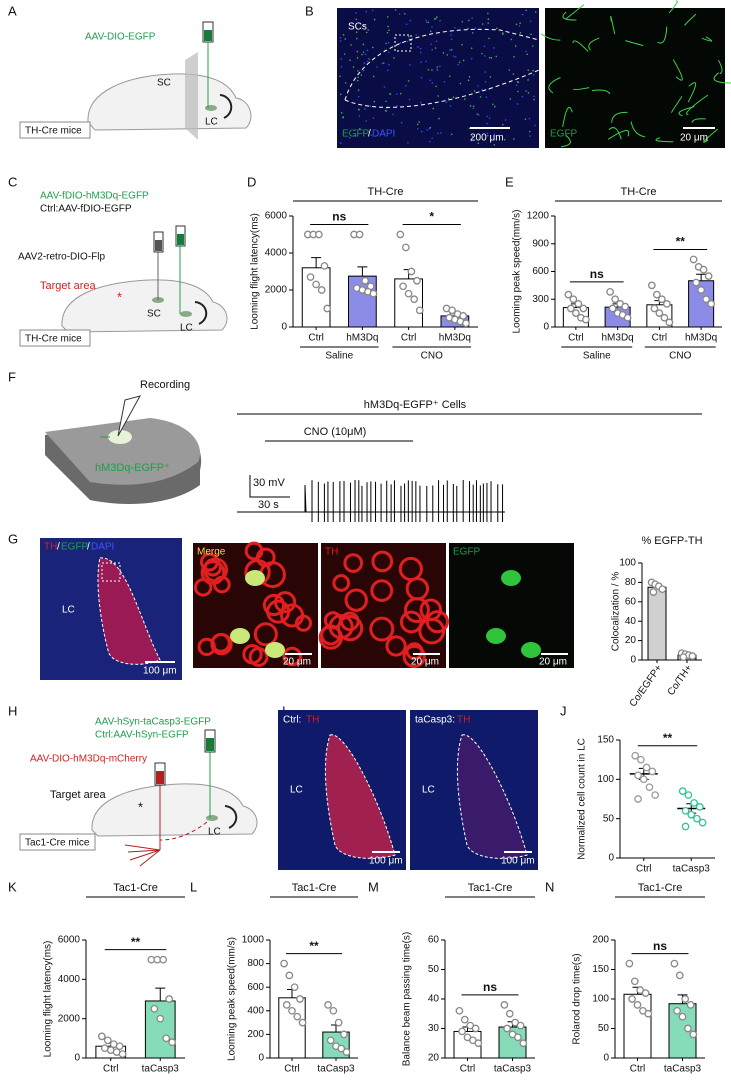  I want to click on y-tick-label: 6000, so click(276, 216).